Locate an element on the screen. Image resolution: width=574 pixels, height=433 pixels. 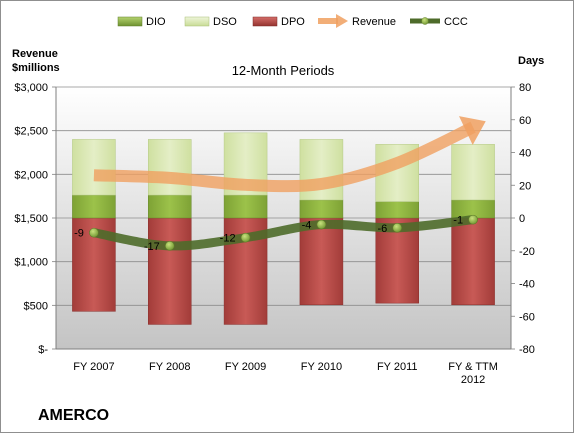
x-tick-label: FY 2009 is located at coordinates (245, 367).